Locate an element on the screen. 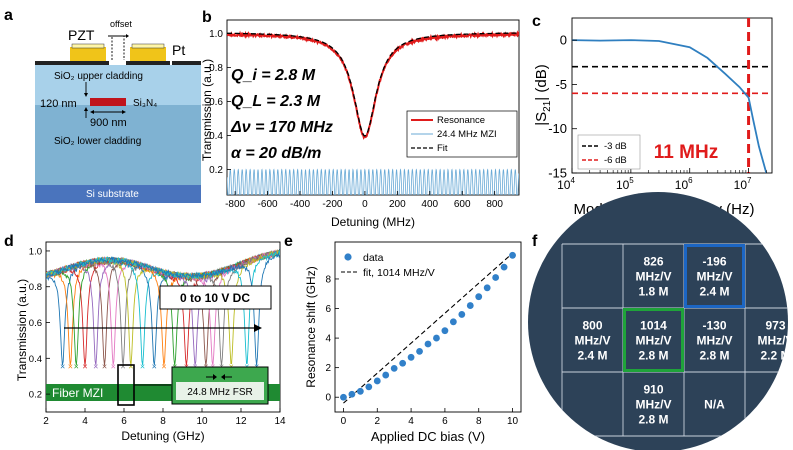 Image resolution: width=793 pixels, height=450 pixels. legend: Resonance 24.4 MHz MZI Fit is located at coordinates (462, 134).